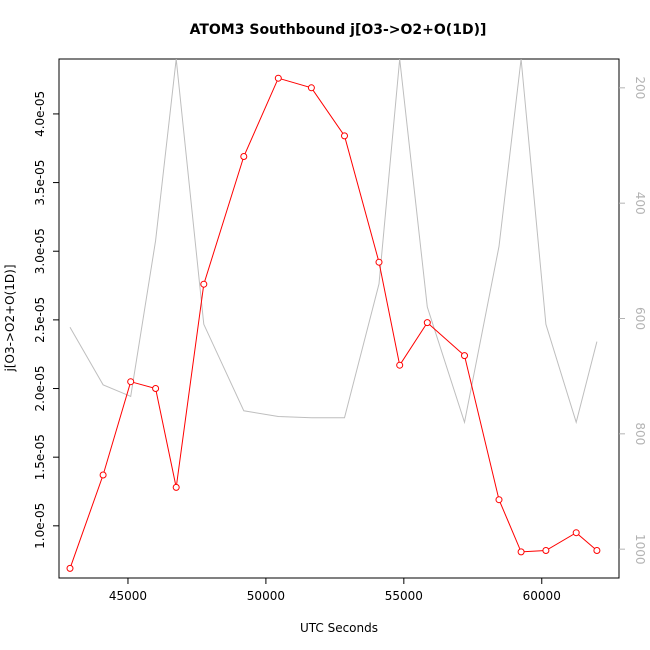 This screenshot has width=650, height=650. What do you see at coordinates (338, 30) in the screenshot?
I see `chart-title: ATOM3 Southbound j[O3->O2+O(1D)]` at bounding box center [338, 30].